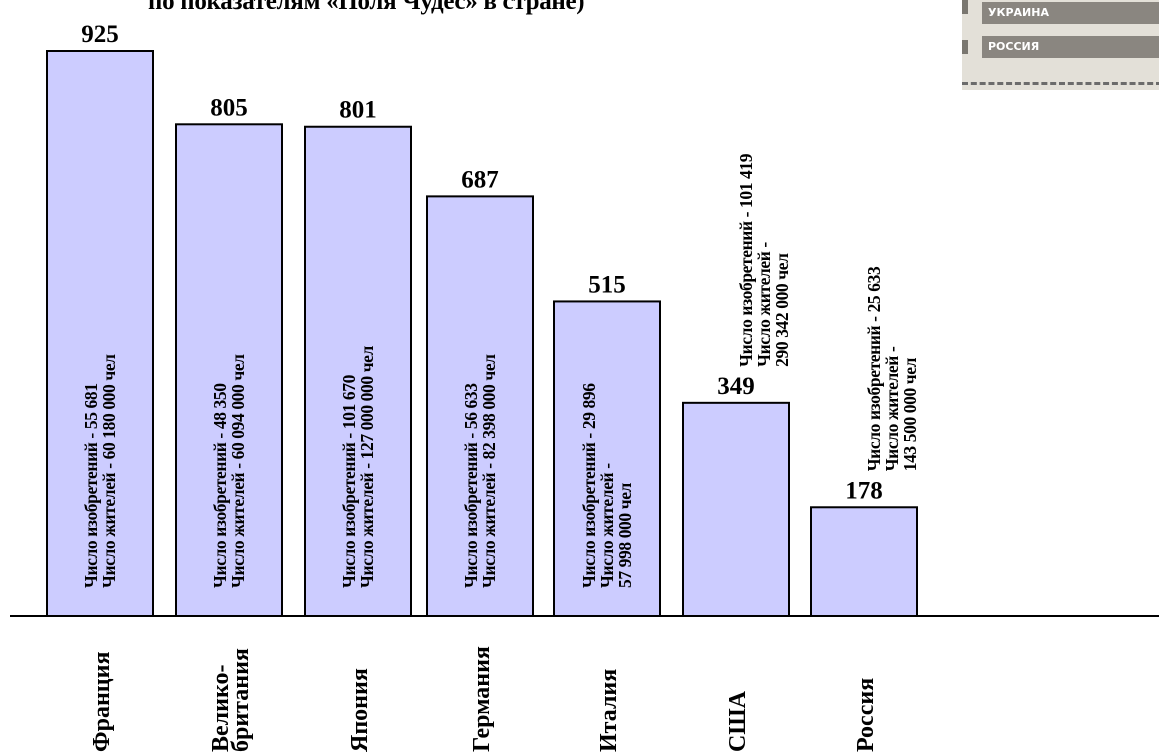 The image size is (1159, 754). What do you see at coordinates (736, 386) in the screenshot?
I see `value-label-5: 349` at bounding box center [736, 386].